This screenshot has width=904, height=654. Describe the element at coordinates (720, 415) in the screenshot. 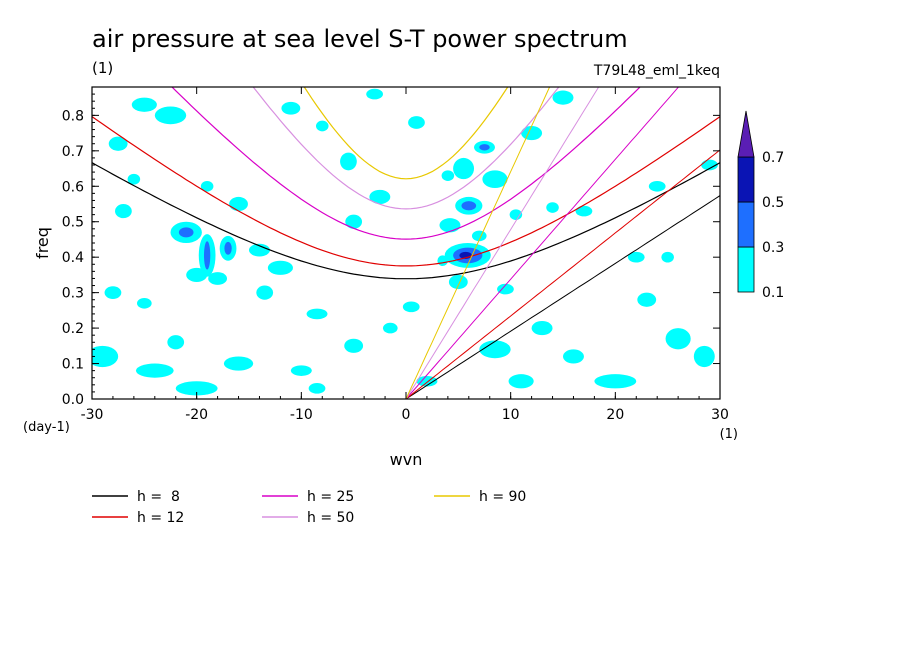

I see `x-tick-label: 30` at that location.